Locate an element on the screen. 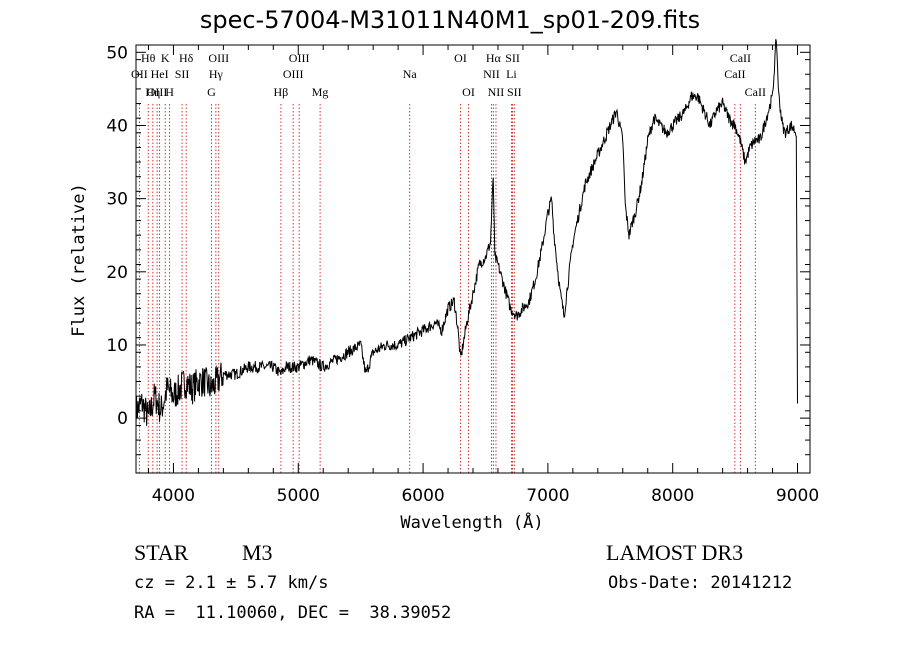  line-label-15: Mg is located at coordinates (320, 92).